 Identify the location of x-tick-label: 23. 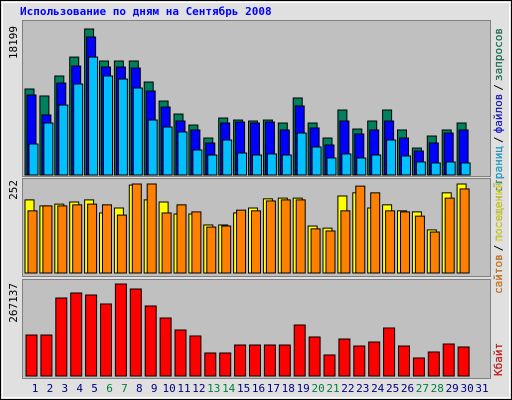
(362, 388).